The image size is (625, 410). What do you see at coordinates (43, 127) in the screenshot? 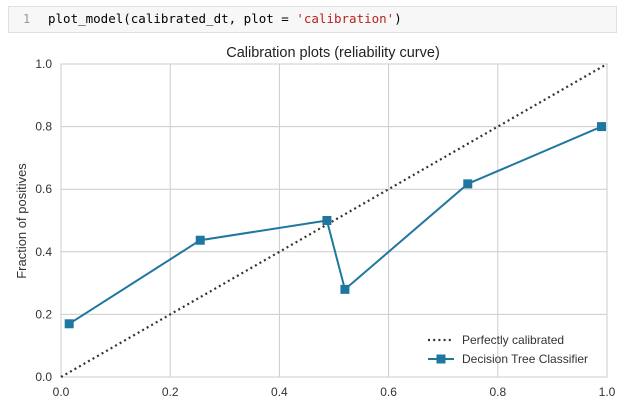
I see `y-tick-label: 0.8` at bounding box center [43, 127].